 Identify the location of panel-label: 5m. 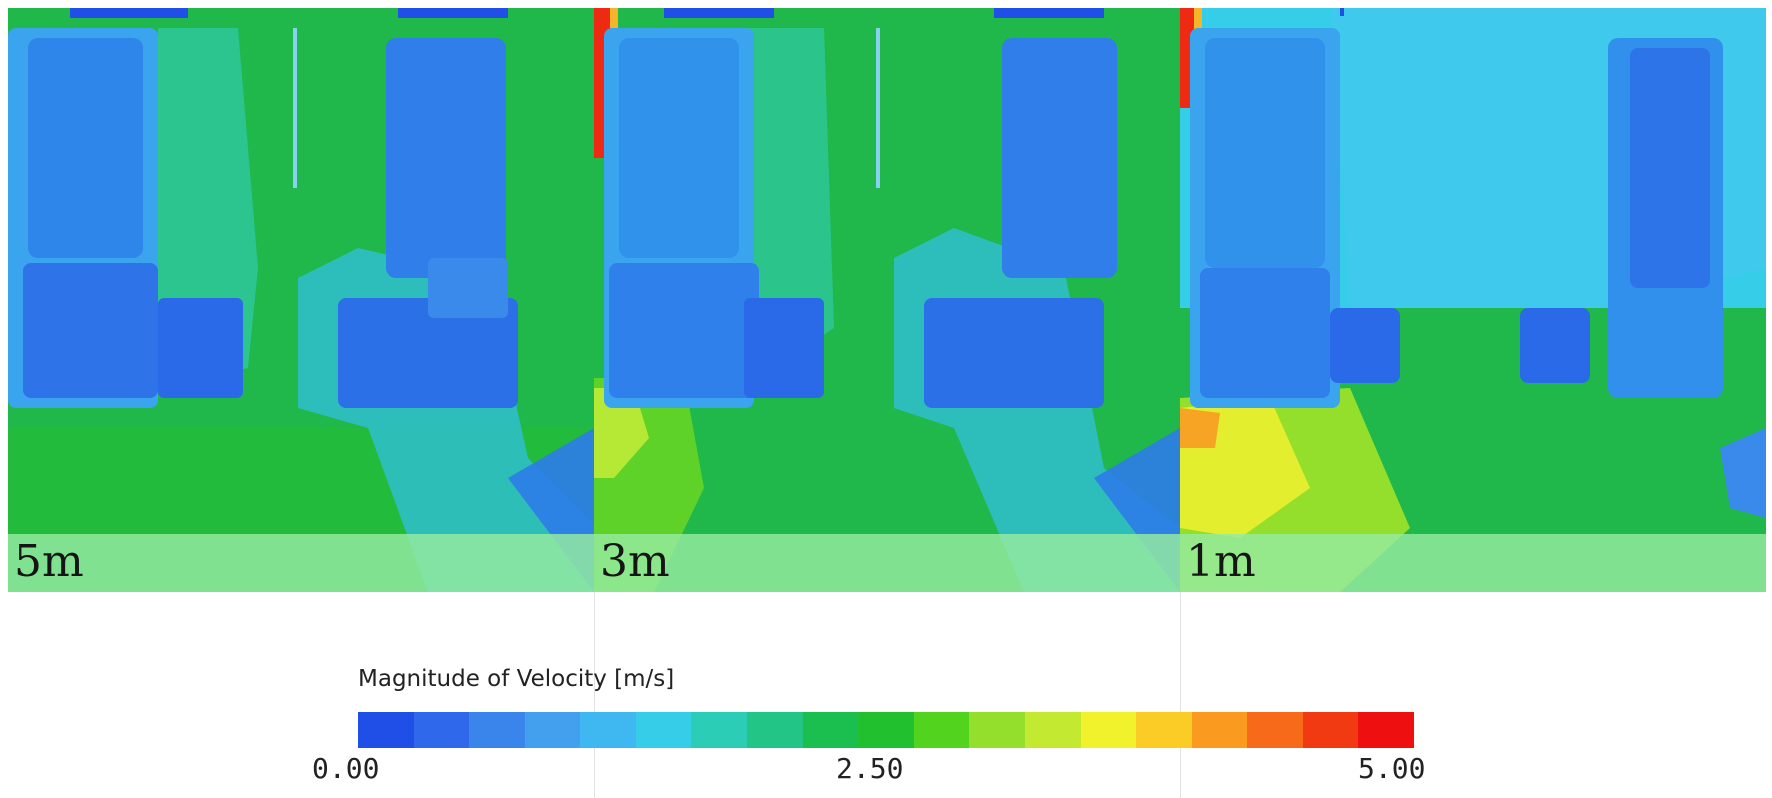
(49, 561).